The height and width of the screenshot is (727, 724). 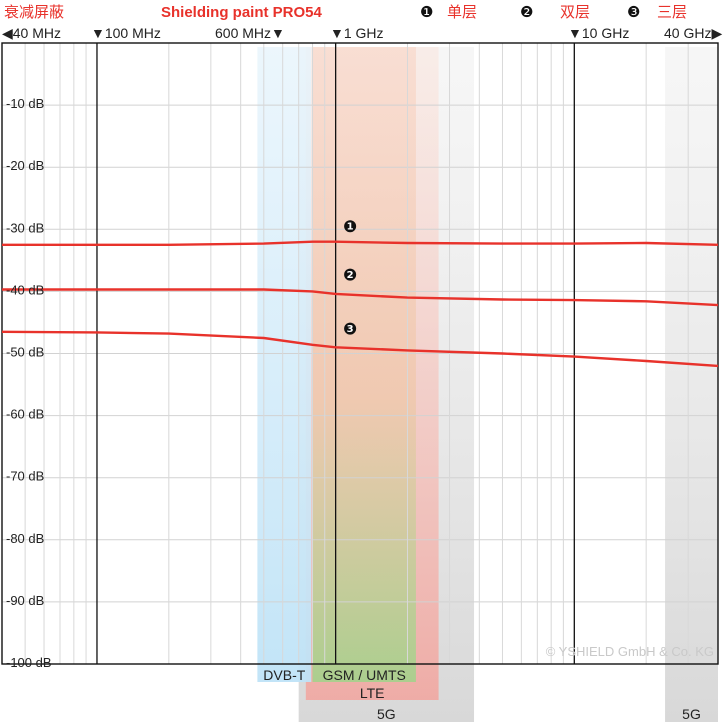 What do you see at coordinates (25, 414) in the screenshot?
I see `y-tick-label-5: -60 dB` at bounding box center [25, 414].